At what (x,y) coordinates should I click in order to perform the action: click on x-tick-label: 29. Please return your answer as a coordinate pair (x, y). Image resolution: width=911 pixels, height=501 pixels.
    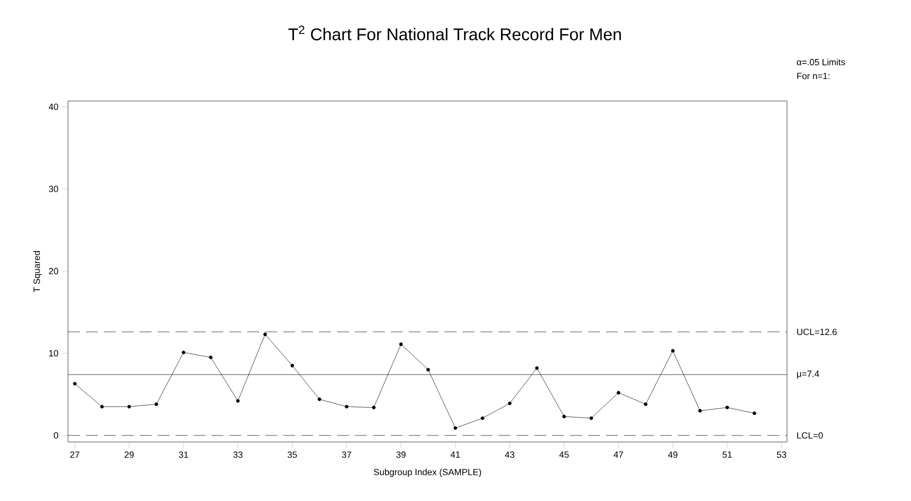
    Looking at the image, I should click on (129, 454).